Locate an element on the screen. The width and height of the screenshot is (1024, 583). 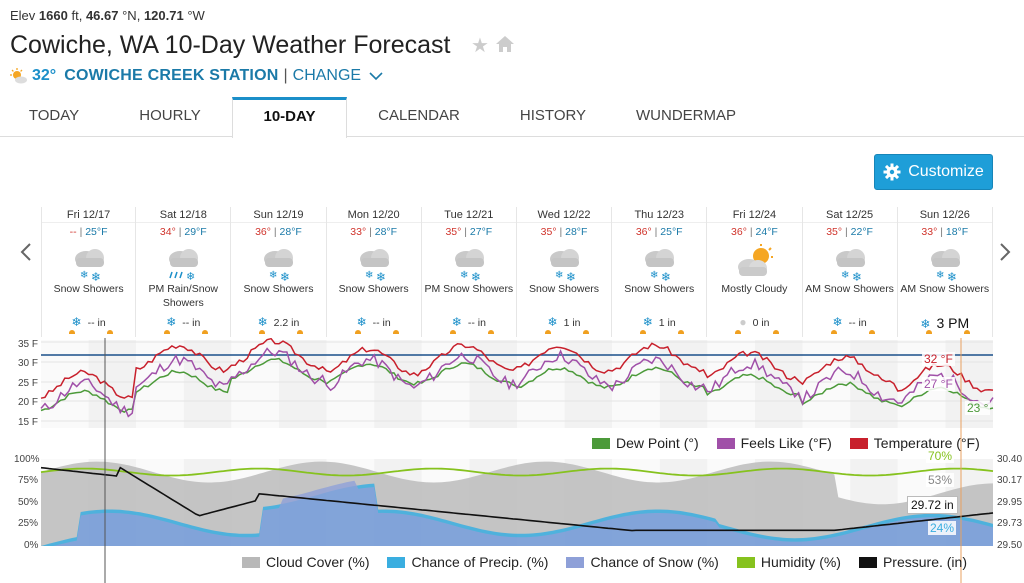
day-column: Fri 12/24 36° | 24°F Mostly Cloudy ● 0 in is located at coordinates (755, 272).